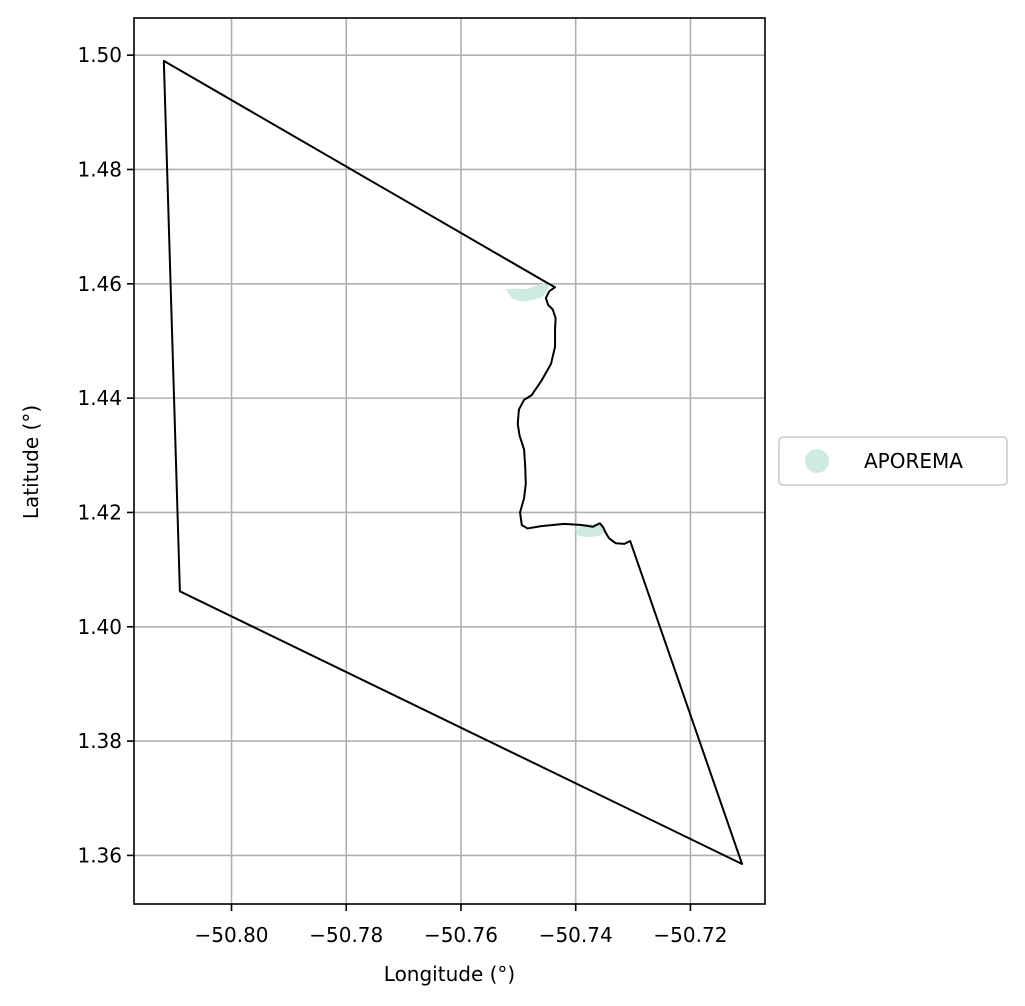  Describe the element at coordinates (99, 55) in the screenshot. I see `y-tick-label: 1.50` at that location.